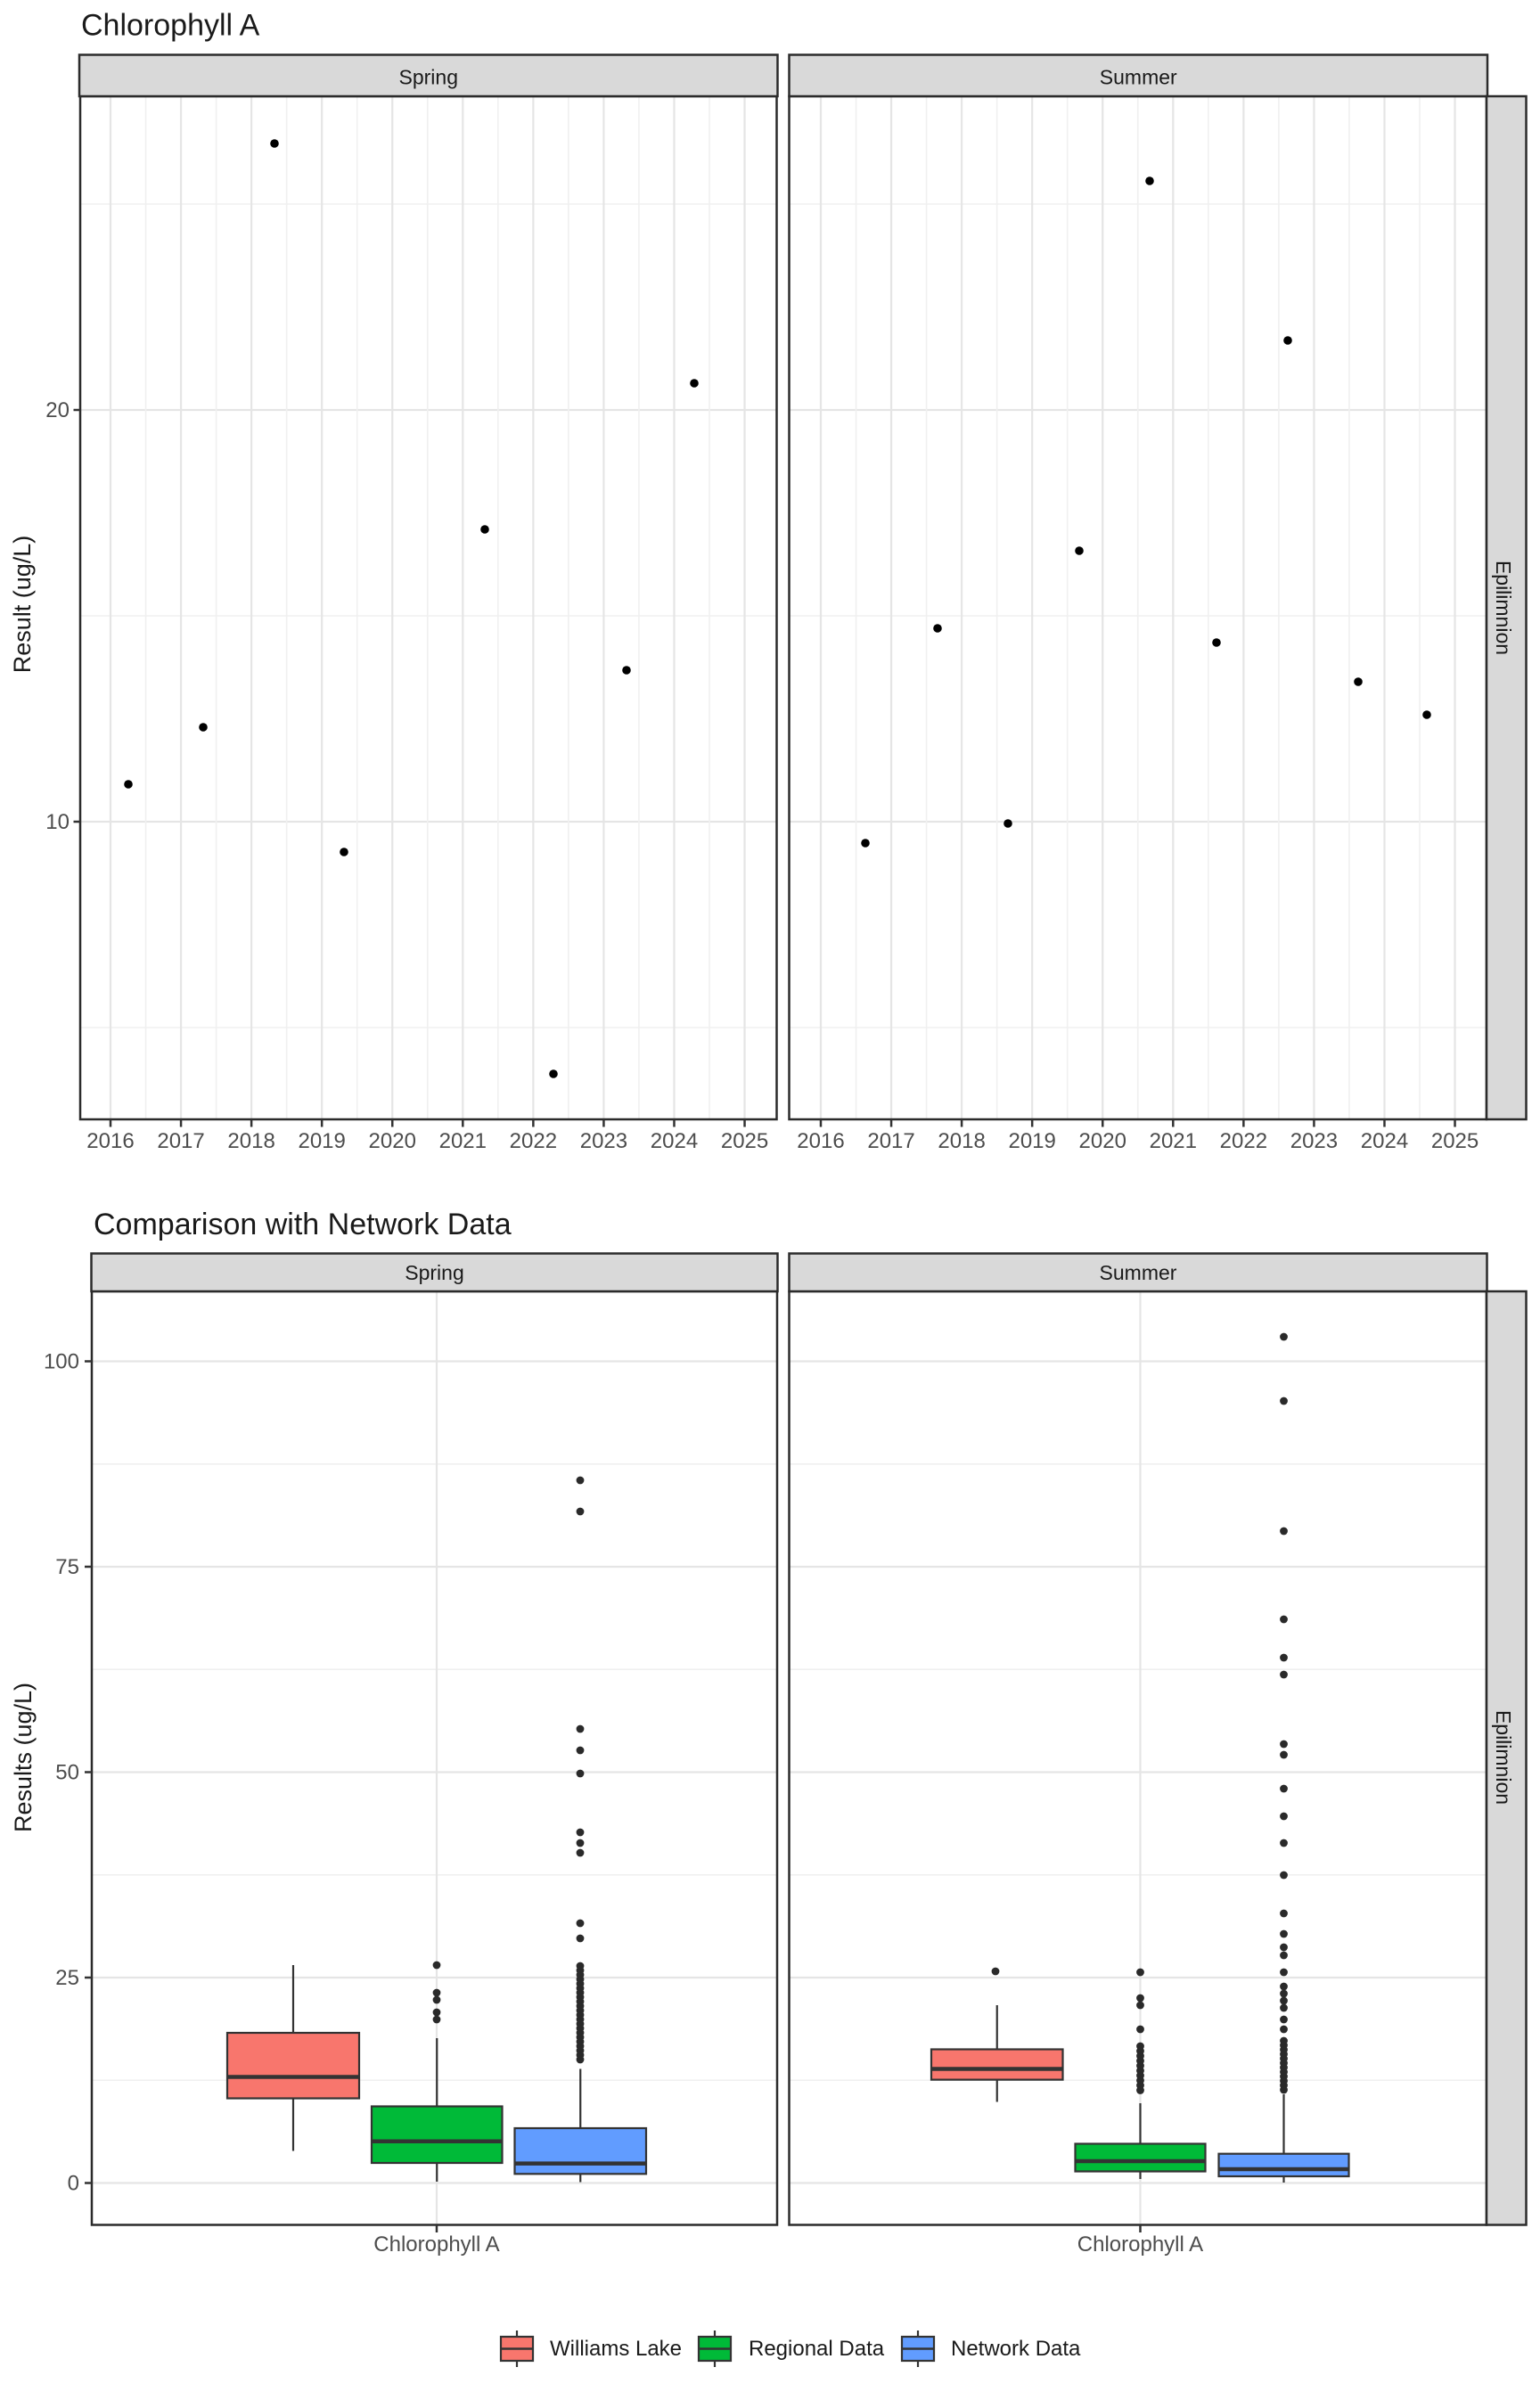 Image resolution: width=1540 pixels, height=2400 pixels. What do you see at coordinates (67, 1567) in the screenshot?
I see `svg-text: 75` at bounding box center [67, 1567].